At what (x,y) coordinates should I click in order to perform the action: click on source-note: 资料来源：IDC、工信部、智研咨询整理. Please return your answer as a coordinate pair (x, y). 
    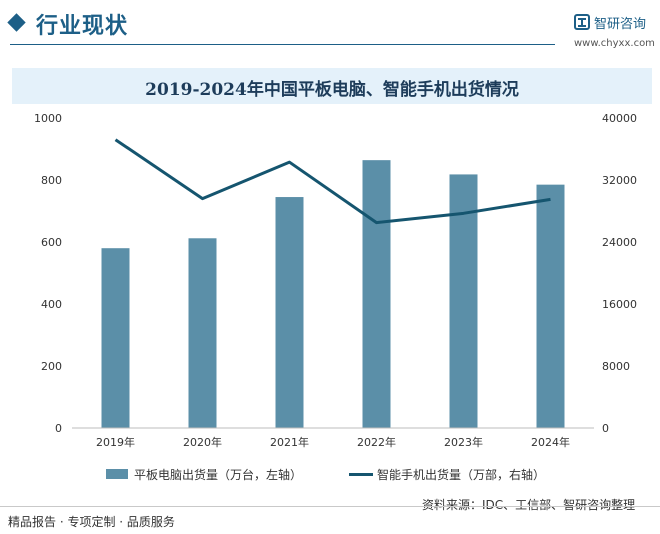
    Looking at the image, I should click on (529, 505).